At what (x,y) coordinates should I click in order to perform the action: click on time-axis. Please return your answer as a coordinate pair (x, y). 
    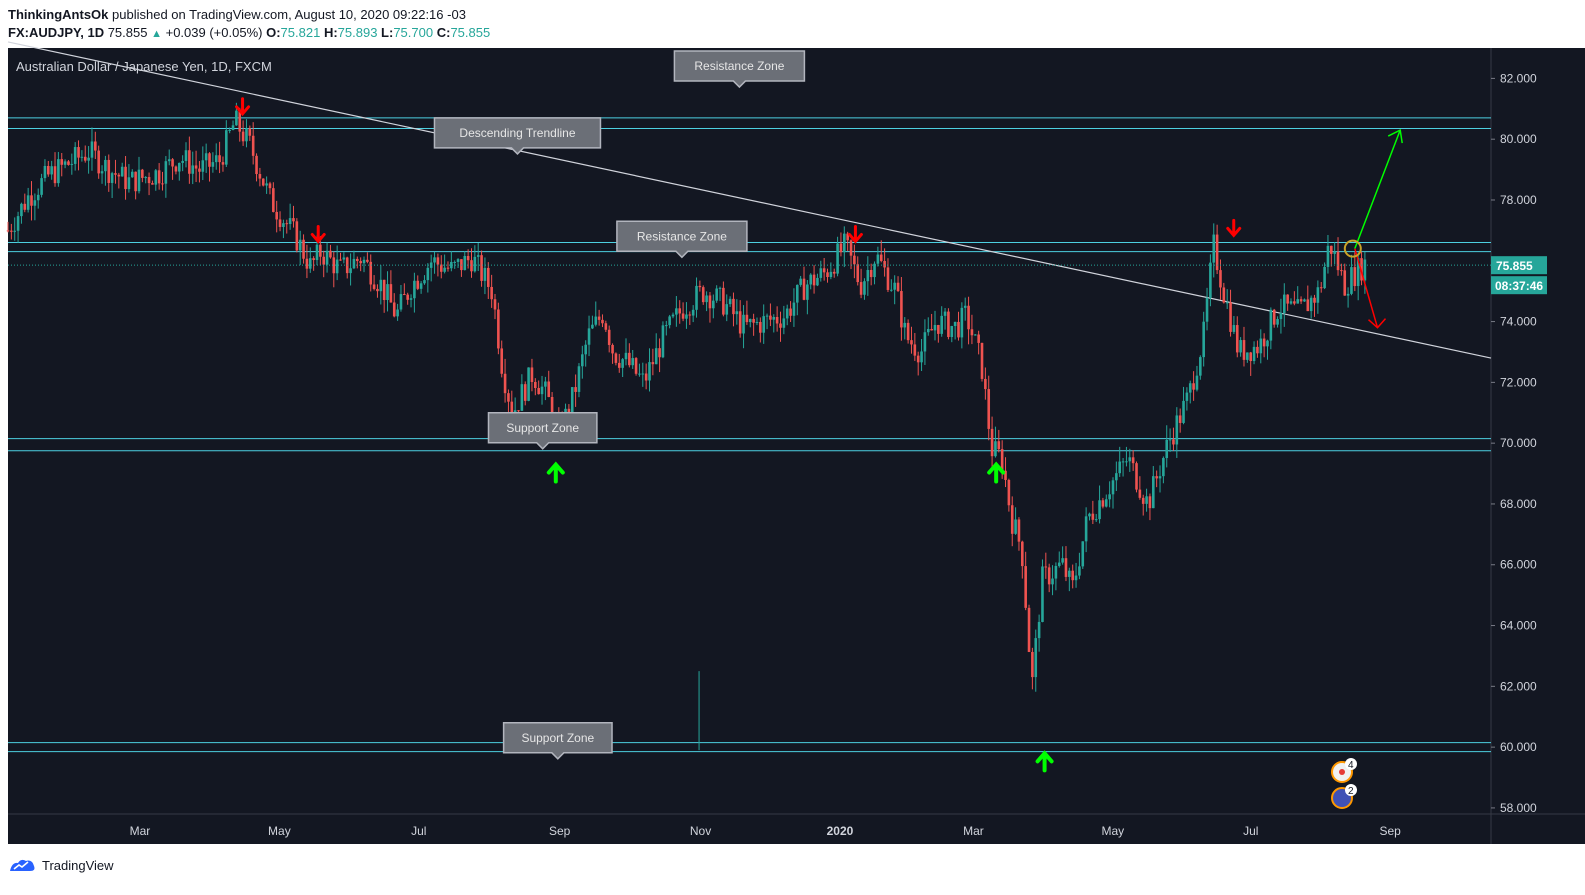
    Looking at the image, I should click on (796, 829).